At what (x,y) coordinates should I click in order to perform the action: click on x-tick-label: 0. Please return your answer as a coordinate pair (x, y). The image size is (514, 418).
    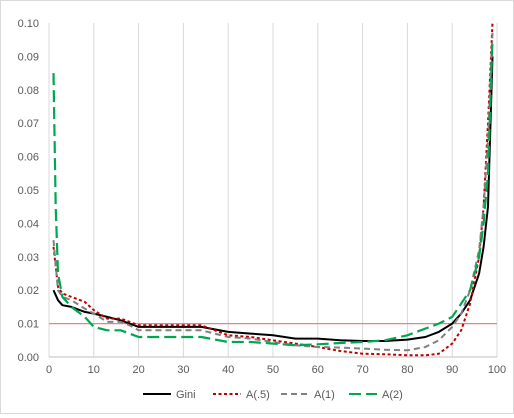
    Looking at the image, I should click on (49, 370).